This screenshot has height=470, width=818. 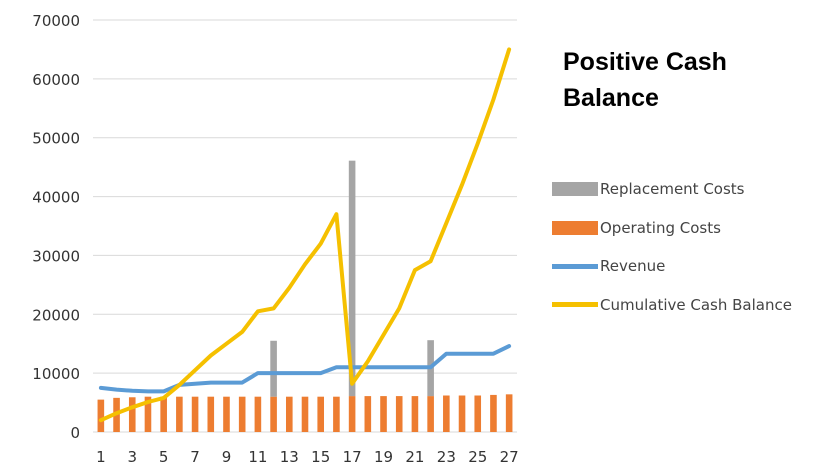 I want to click on x-tick-label: 19, so click(x=383, y=456).